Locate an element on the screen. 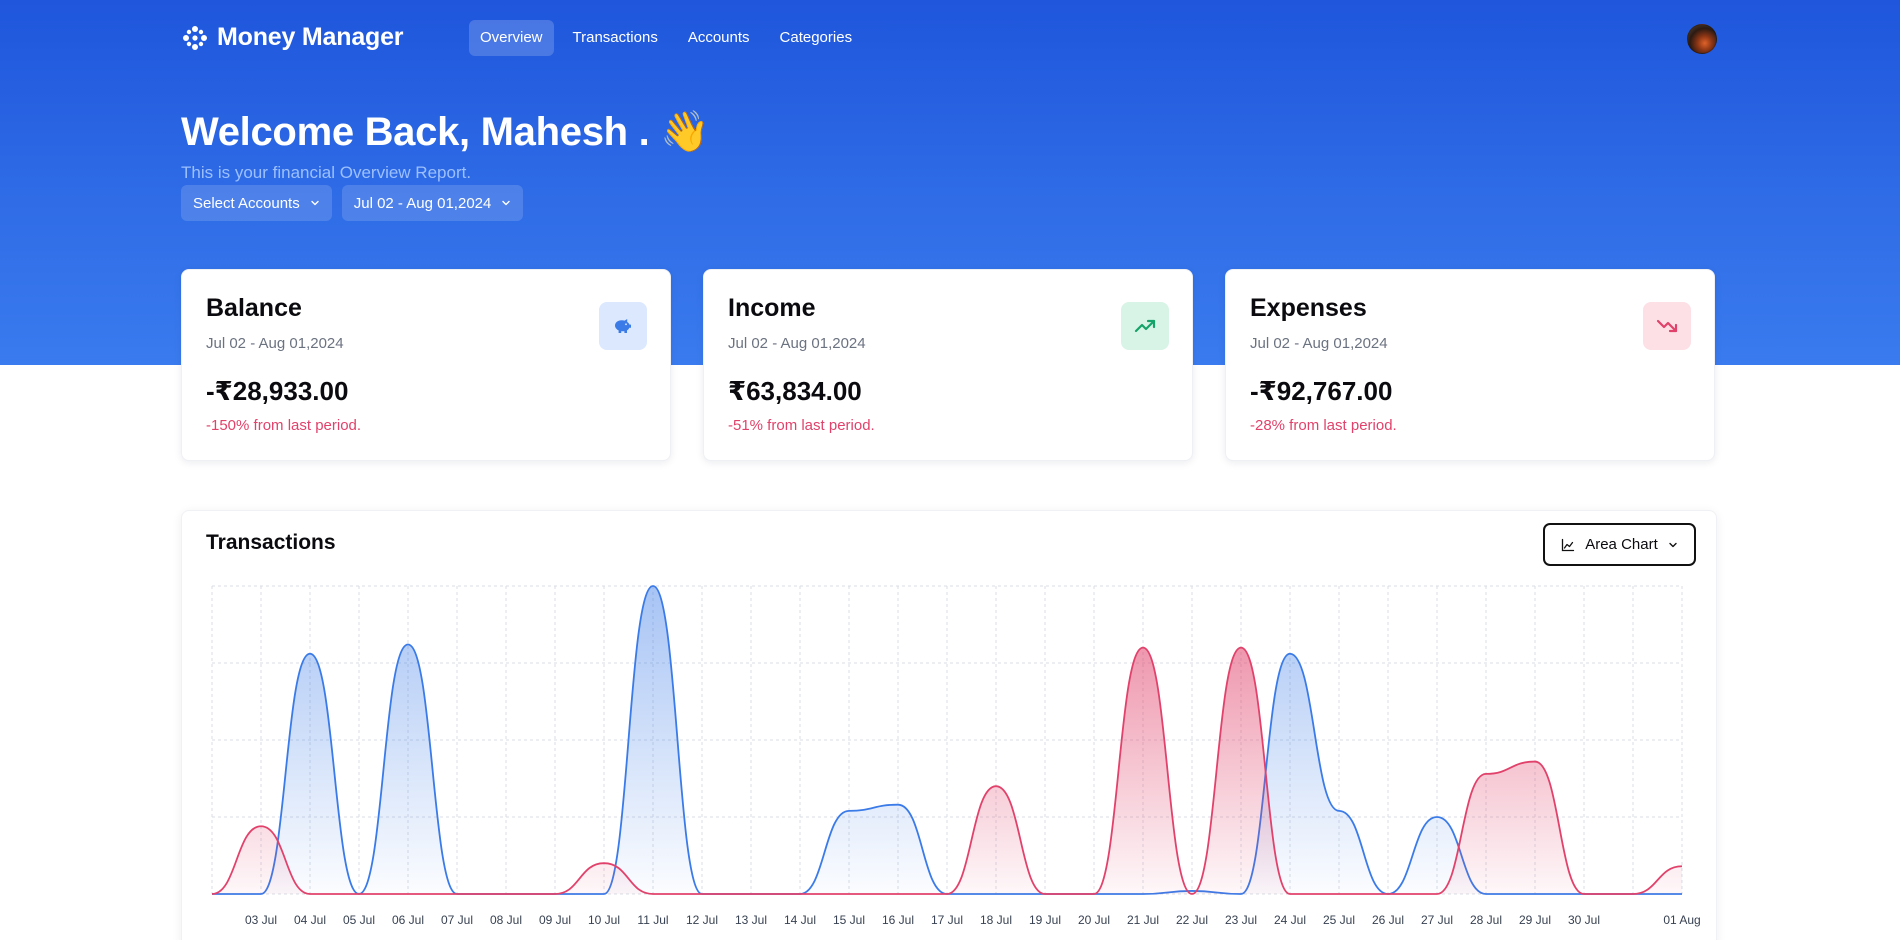 This screenshot has width=1900, height=940. card-amount: -₹28,933.00 is located at coordinates (277, 391).